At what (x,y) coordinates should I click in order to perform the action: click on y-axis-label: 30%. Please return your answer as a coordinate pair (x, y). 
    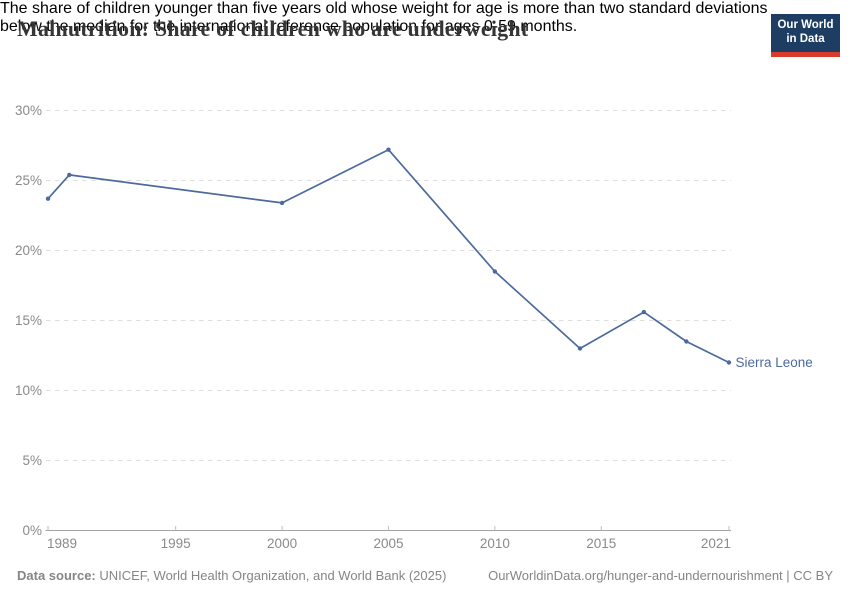
    Looking at the image, I should click on (28, 110).